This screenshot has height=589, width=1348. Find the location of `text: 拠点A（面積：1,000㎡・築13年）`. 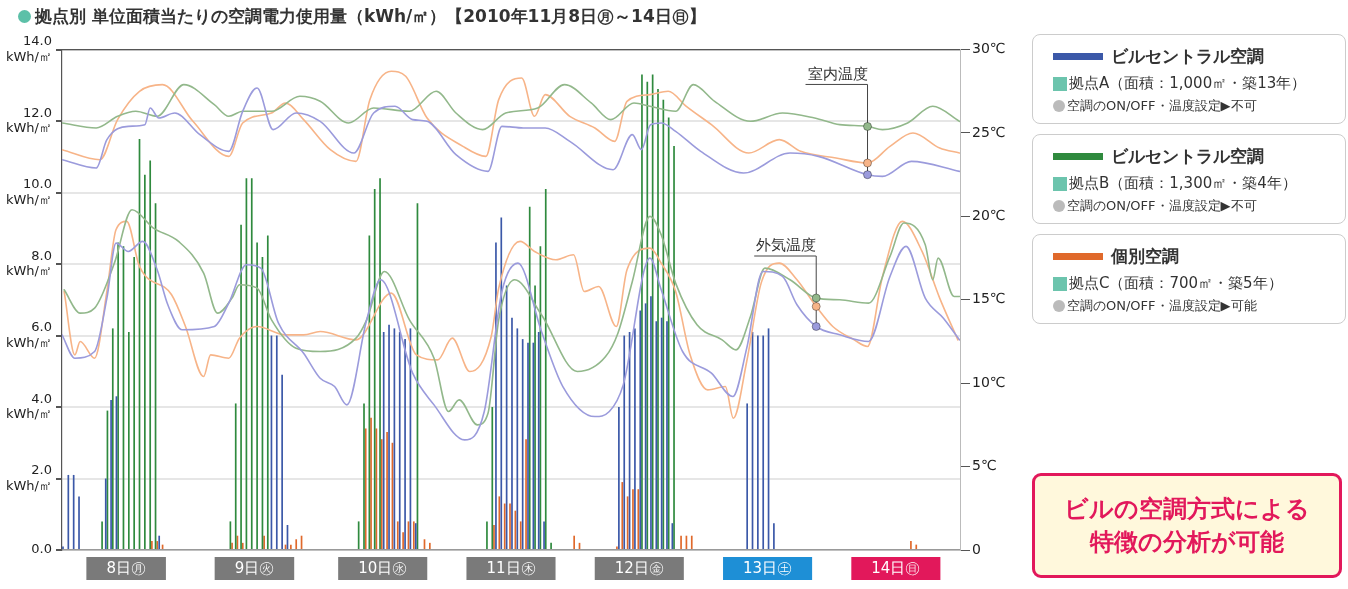

text: 拠点A（面積：1,000㎡・築13年） is located at coordinates (1188, 83).